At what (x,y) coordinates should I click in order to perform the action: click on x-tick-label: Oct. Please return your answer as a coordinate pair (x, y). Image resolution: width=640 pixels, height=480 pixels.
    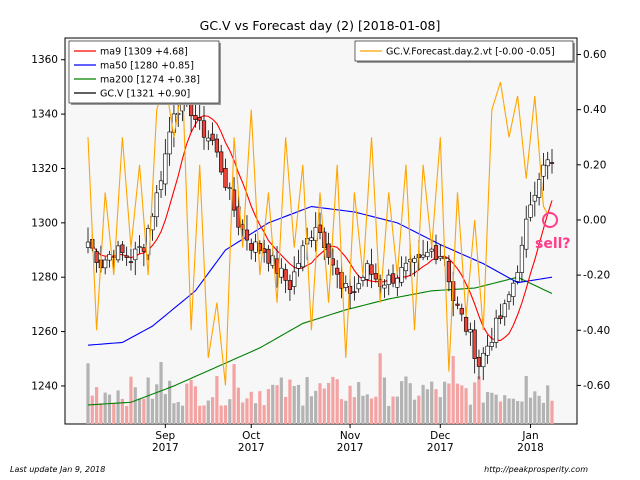
    Looking at the image, I should click on (251, 436).